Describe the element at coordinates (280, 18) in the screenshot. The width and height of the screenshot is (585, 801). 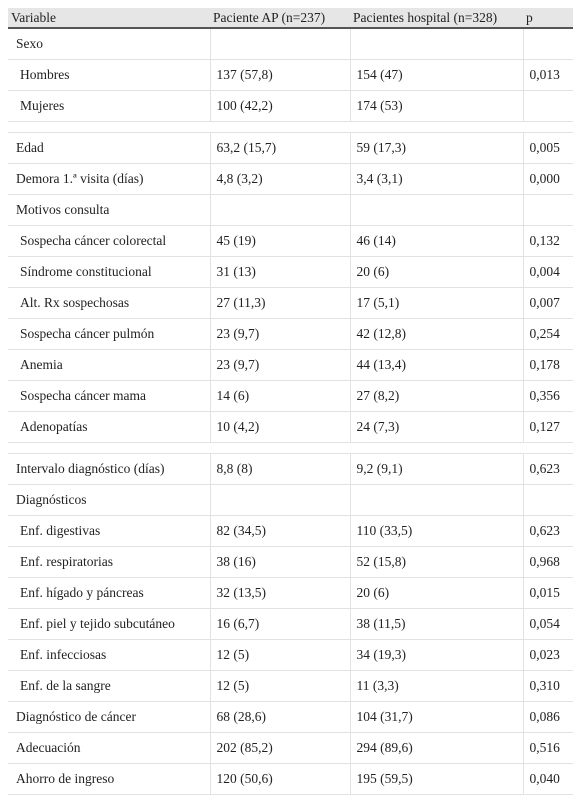
I see `header-cell: Paciente AP (n=237)` at that location.